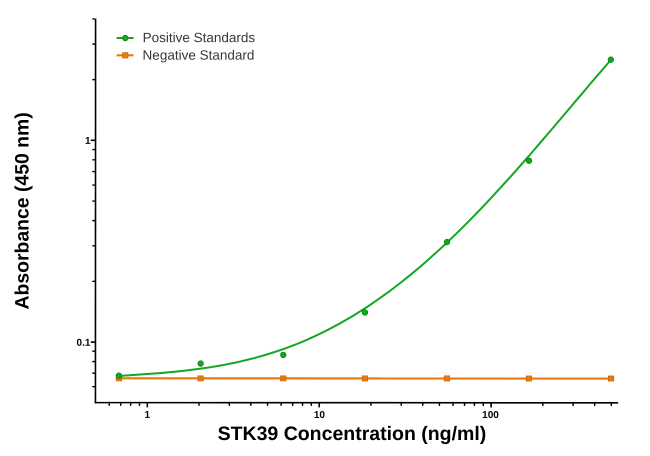  Describe the element at coordinates (22, 210) in the screenshot. I see `svg-text: Absorbance (450 nm)` at that location.